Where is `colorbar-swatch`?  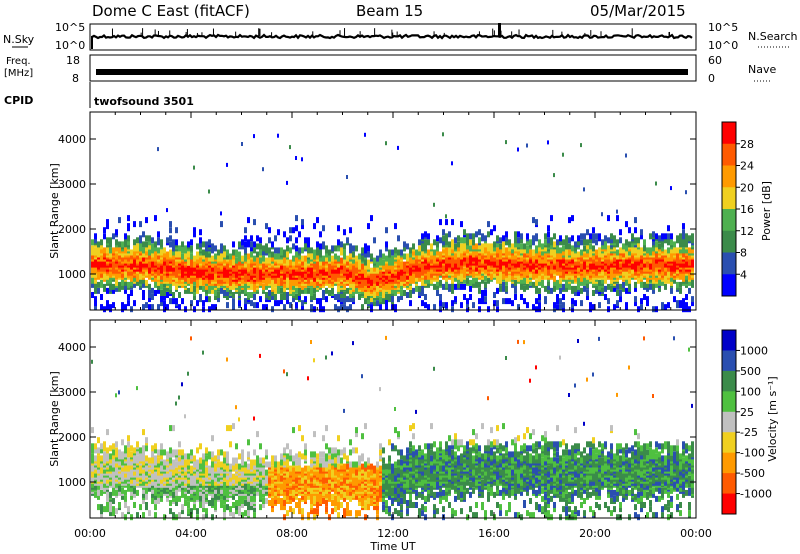
colorbar-swatch is located at coordinates (729, 220).